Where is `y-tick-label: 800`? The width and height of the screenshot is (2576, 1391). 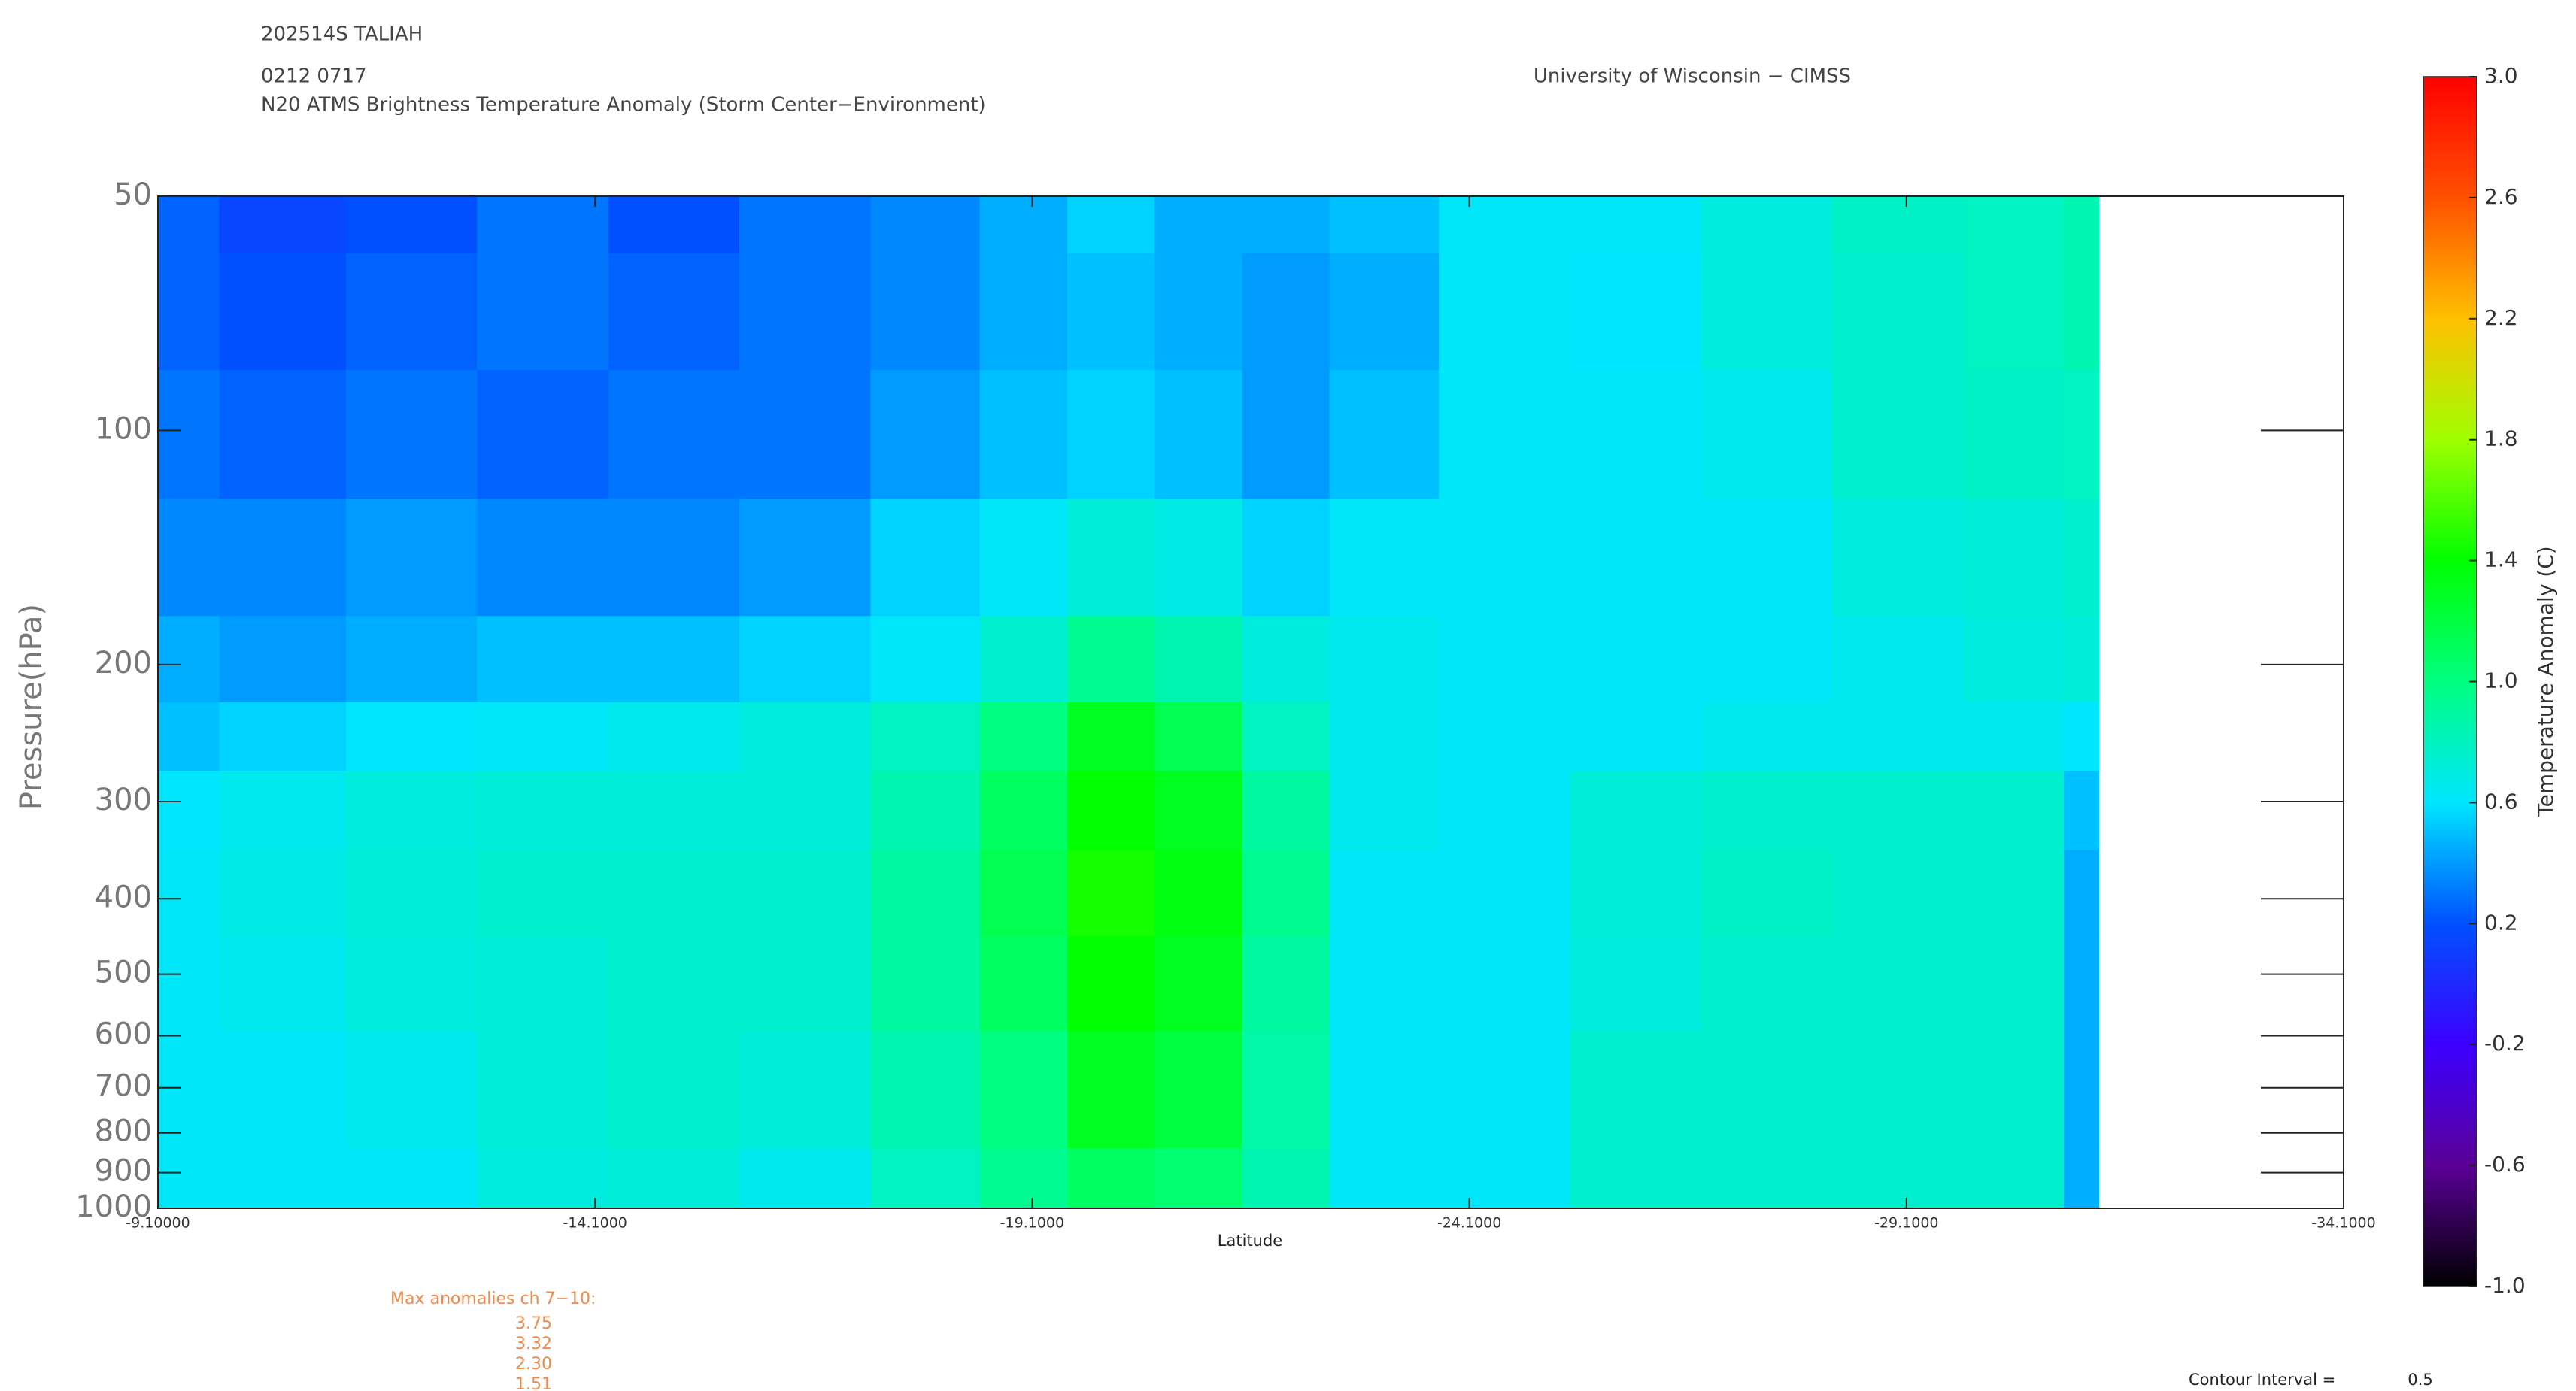
y-tick-label: 800 is located at coordinates (123, 1131).